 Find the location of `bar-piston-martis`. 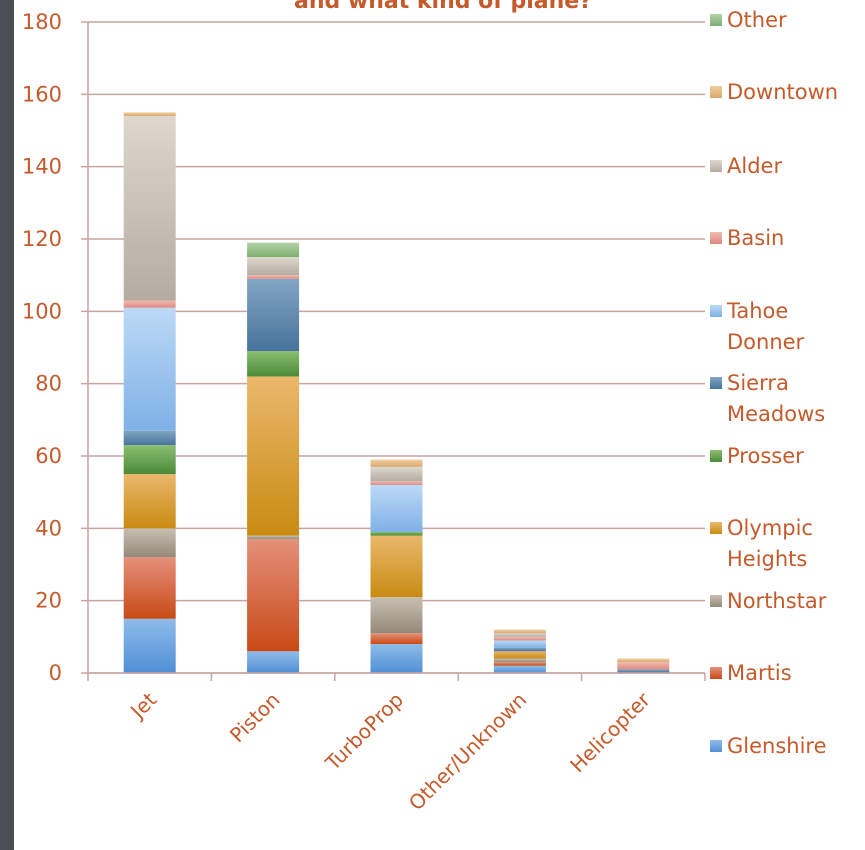

bar-piston-martis is located at coordinates (273, 595).